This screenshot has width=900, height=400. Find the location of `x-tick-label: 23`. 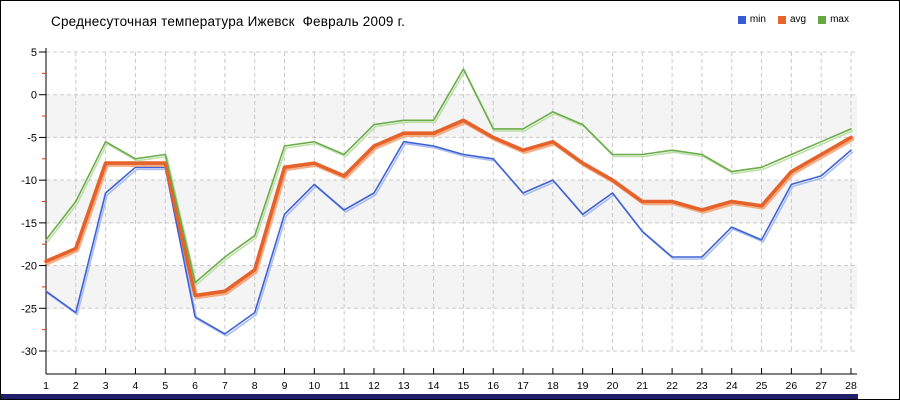

x-tick-label: 23 is located at coordinates (702, 386).